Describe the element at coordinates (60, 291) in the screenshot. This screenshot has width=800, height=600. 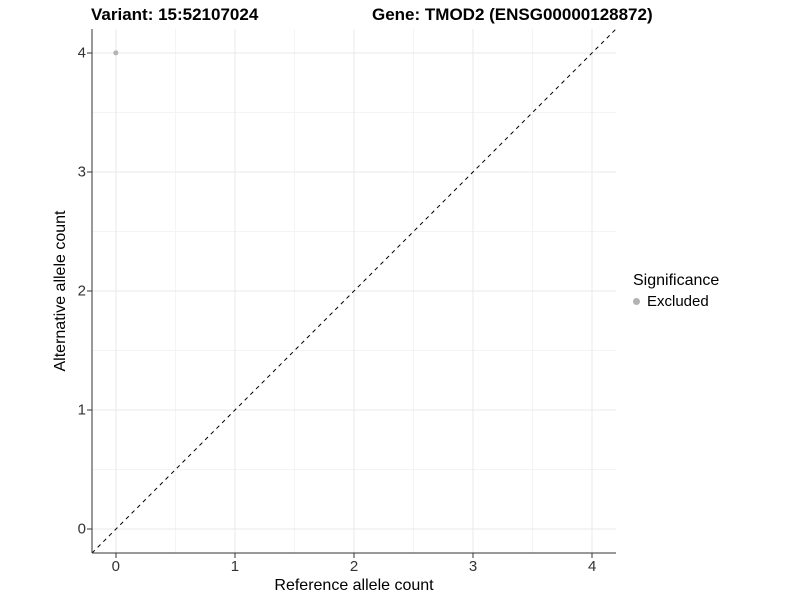
I see `y-axis-title: Alternative allele count` at that location.